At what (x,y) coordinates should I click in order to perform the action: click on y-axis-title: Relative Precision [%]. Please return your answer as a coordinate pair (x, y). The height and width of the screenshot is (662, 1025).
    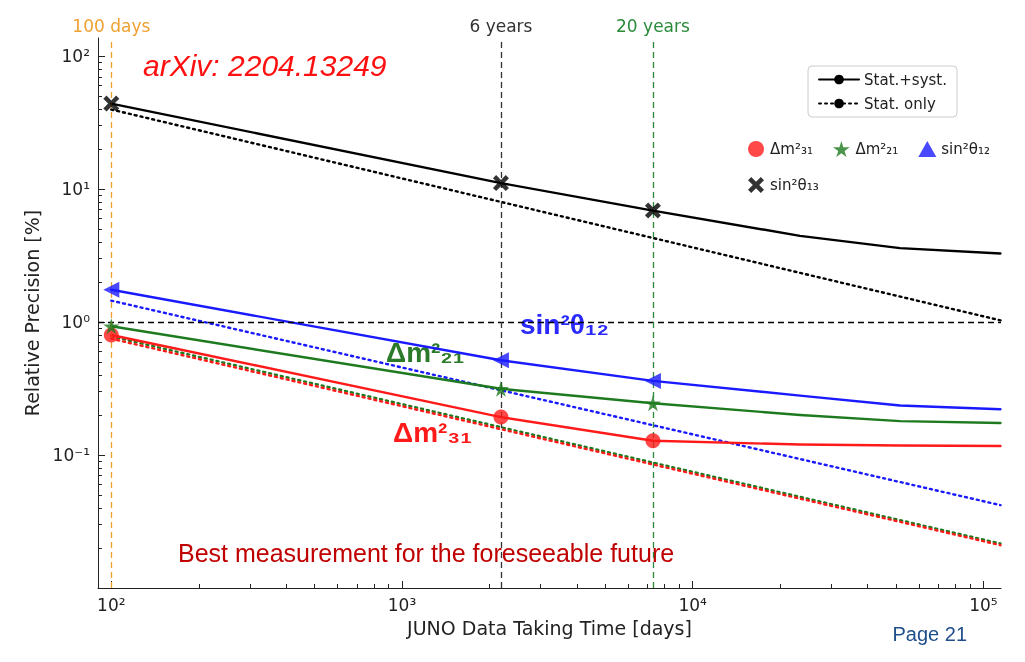
    Looking at the image, I should click on (32, 313).